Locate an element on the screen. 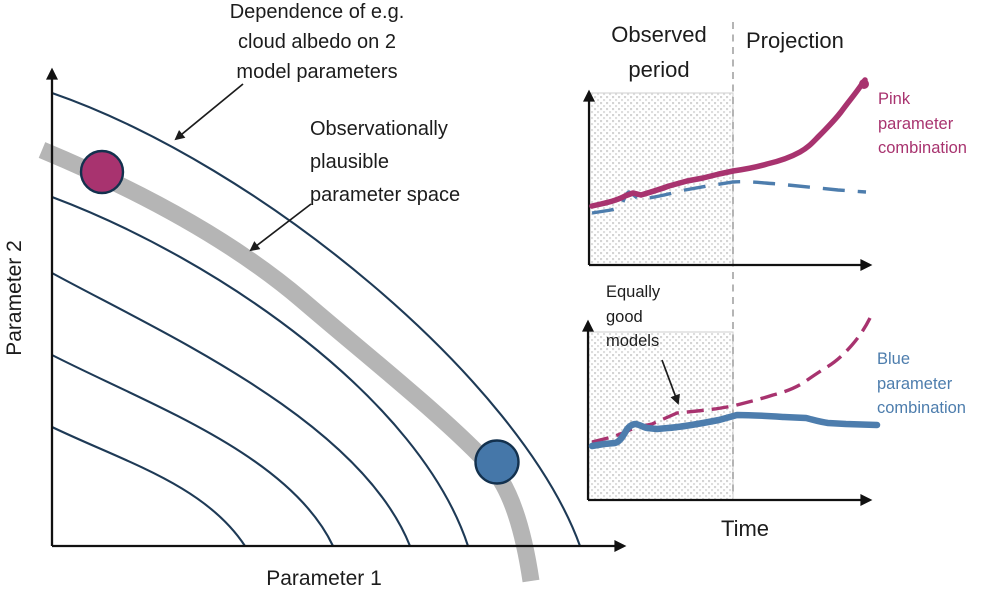 Image resolution: width=993 pixels, height=592 pixels. pink-series-top is located at coordinates (728, 143).